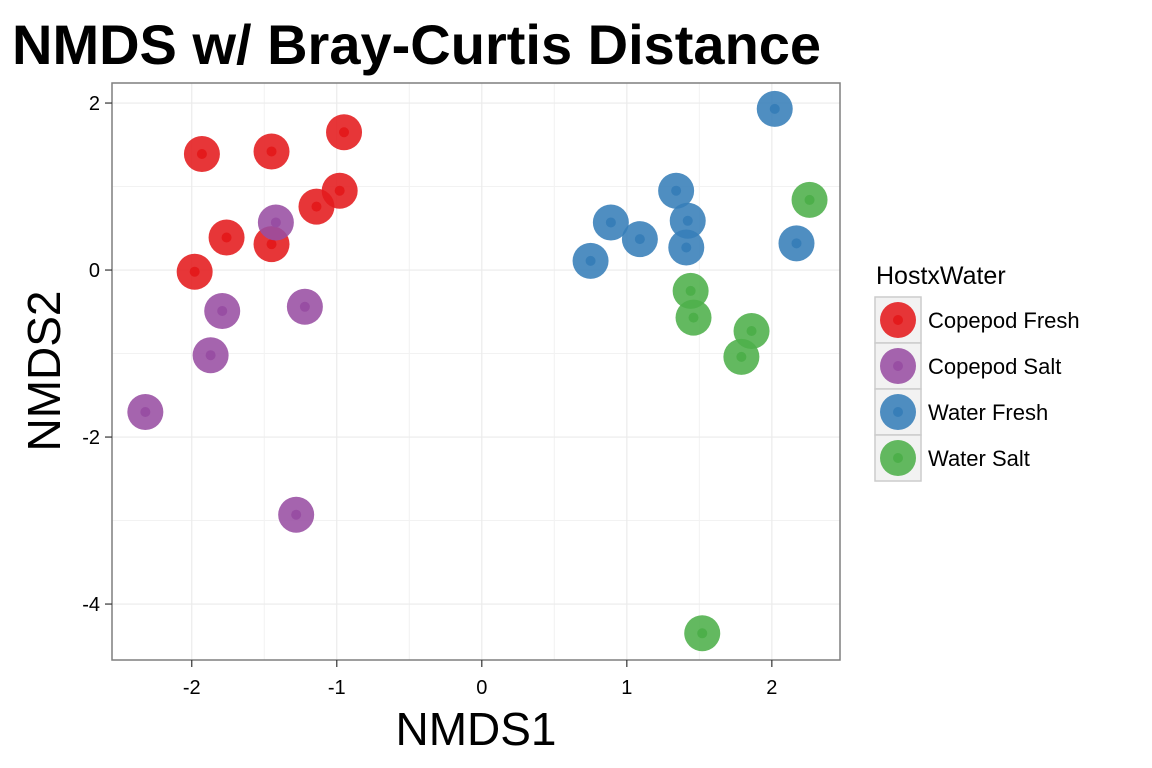 Image resolution: width=1152 pixels, height=768 pixels. Describe the element at coordinates (626, 688) in the screenshot. I see `x-tick-label: 1` at that location.